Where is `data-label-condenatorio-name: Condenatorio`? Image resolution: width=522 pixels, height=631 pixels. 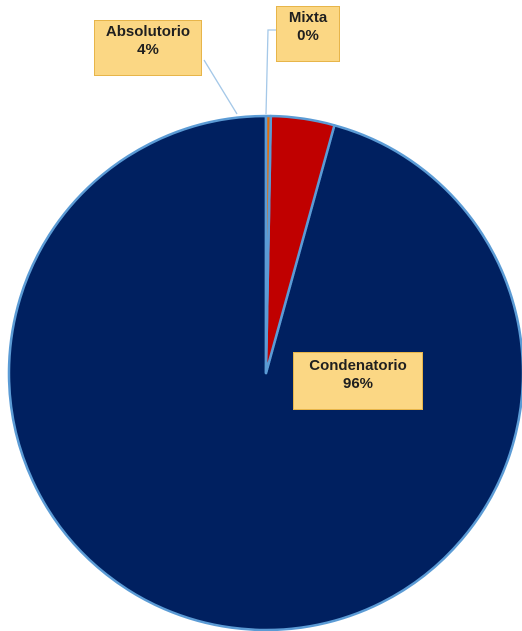
data-label-condenatorio-name: Condenatorio is located at coordinates (358, 365).